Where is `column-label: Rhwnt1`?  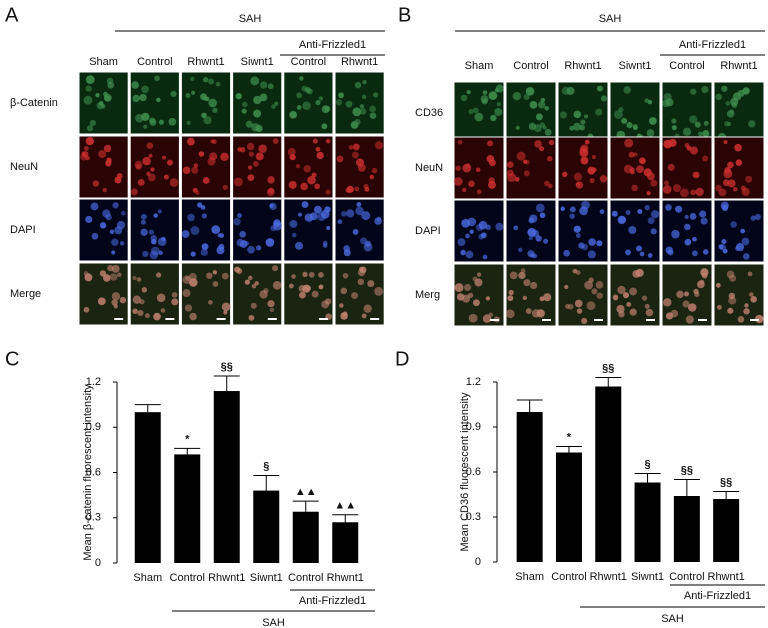 column-label: Rhwnt1 is located at coordinates (738, 66).